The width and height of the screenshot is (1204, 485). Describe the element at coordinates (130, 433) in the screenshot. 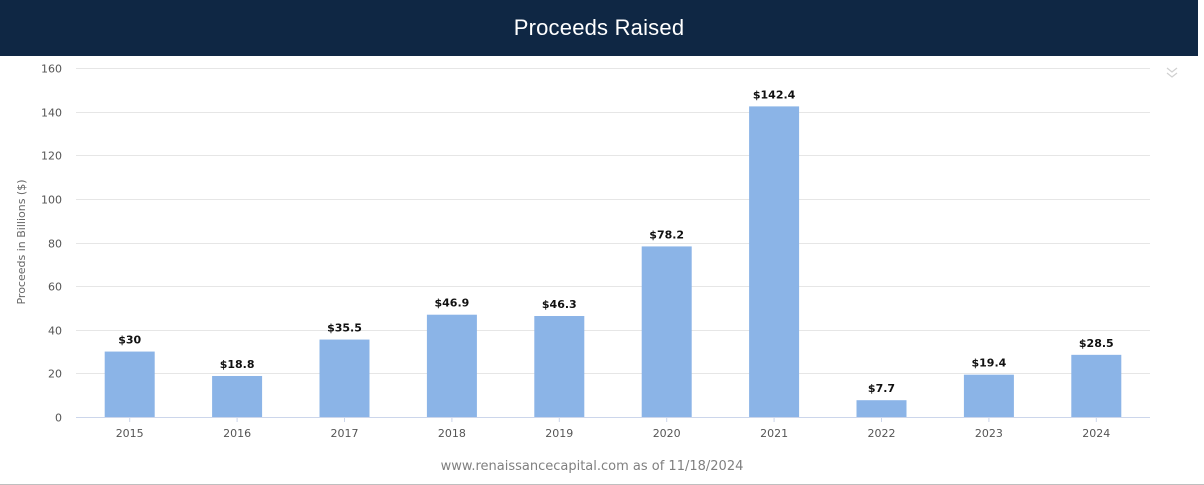

I see `x-tick-label: 2015` at that location.